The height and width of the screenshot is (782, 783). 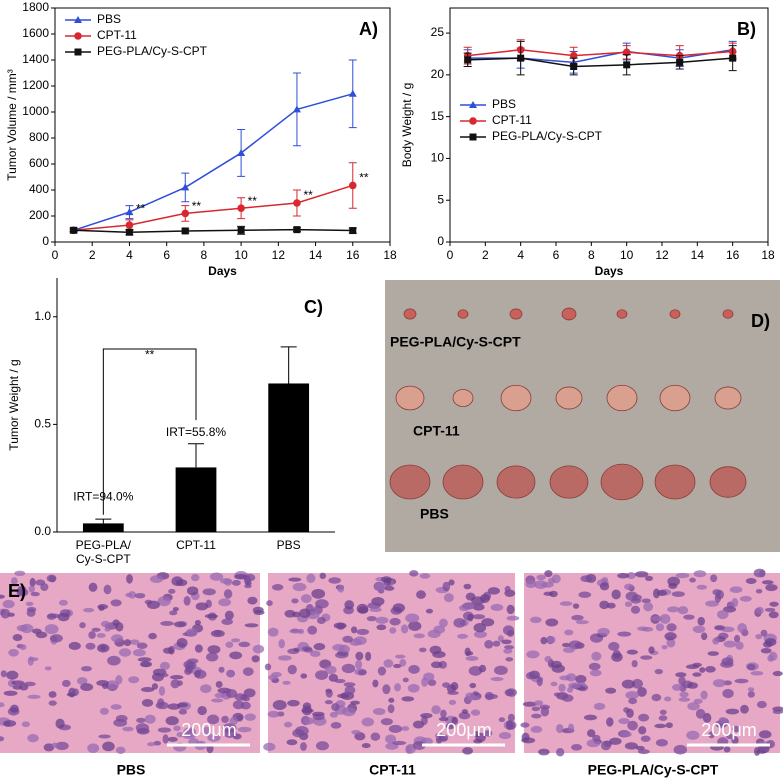 I want to click on x-tick-label: 0, so click(x=450, y=255).